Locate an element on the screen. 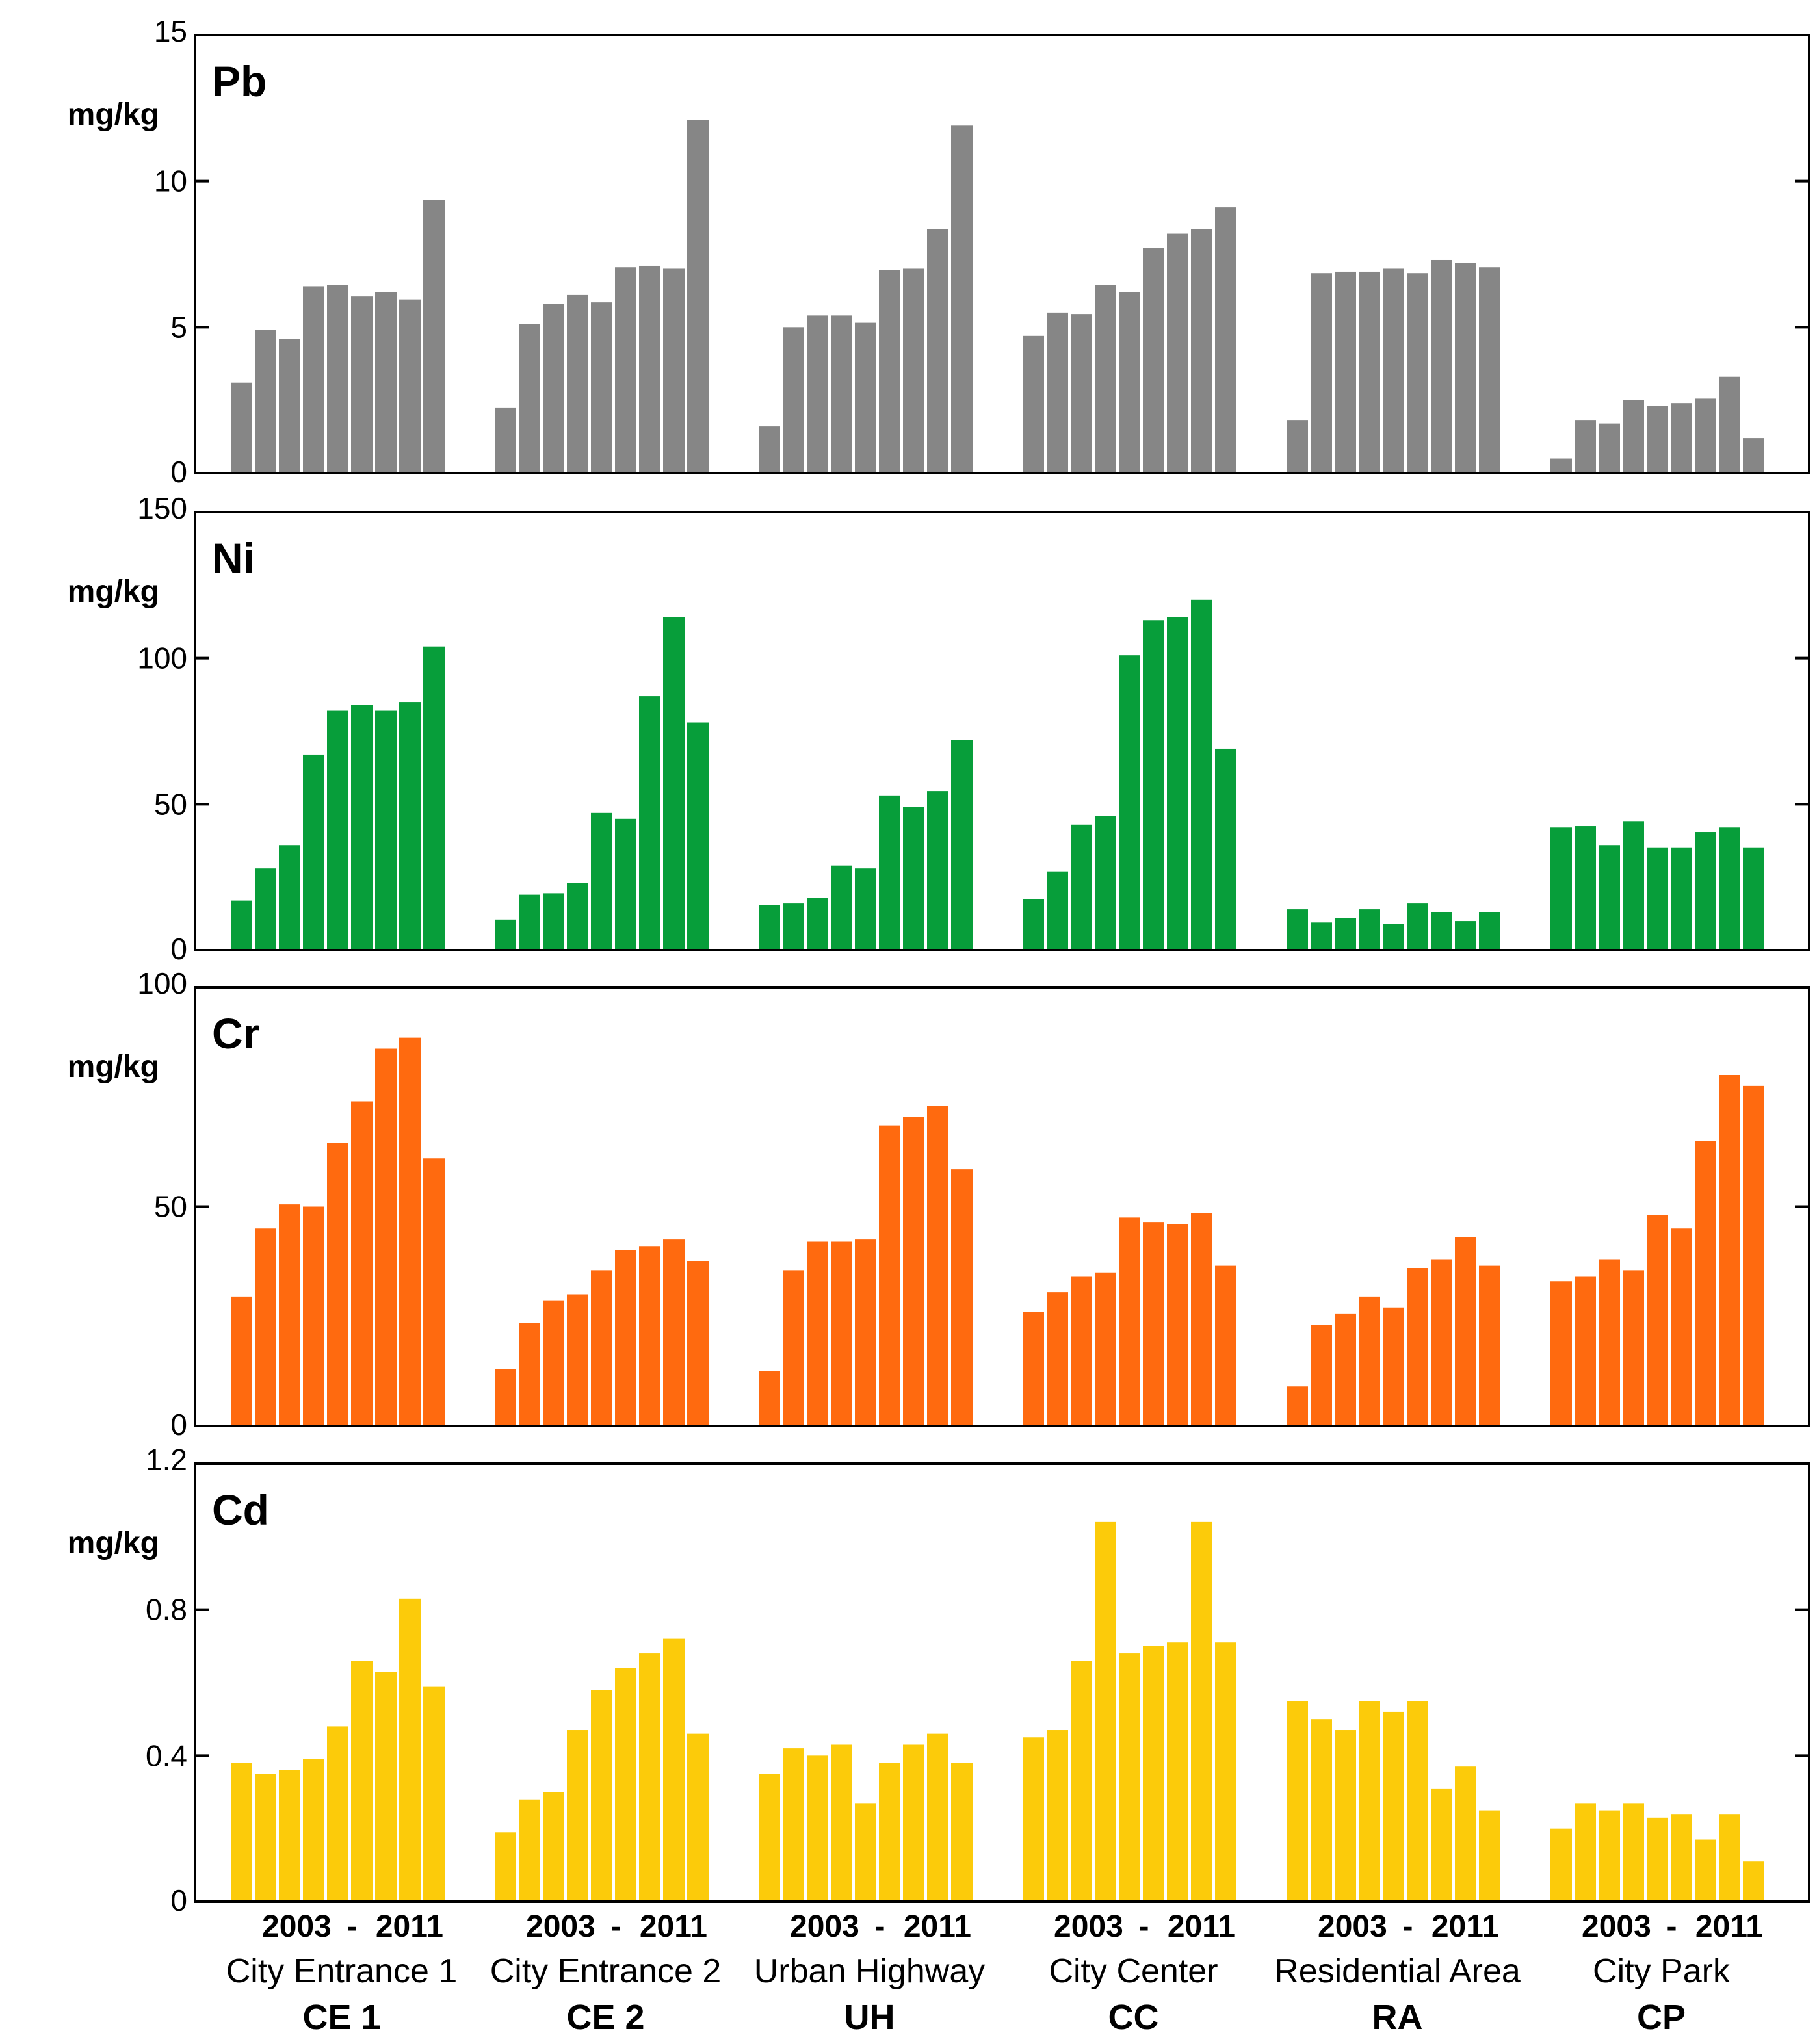 The width and height of the screenshot is (1817, 2044). site-name-label: City Entrance 2 is located at coordinates (606, 1971).